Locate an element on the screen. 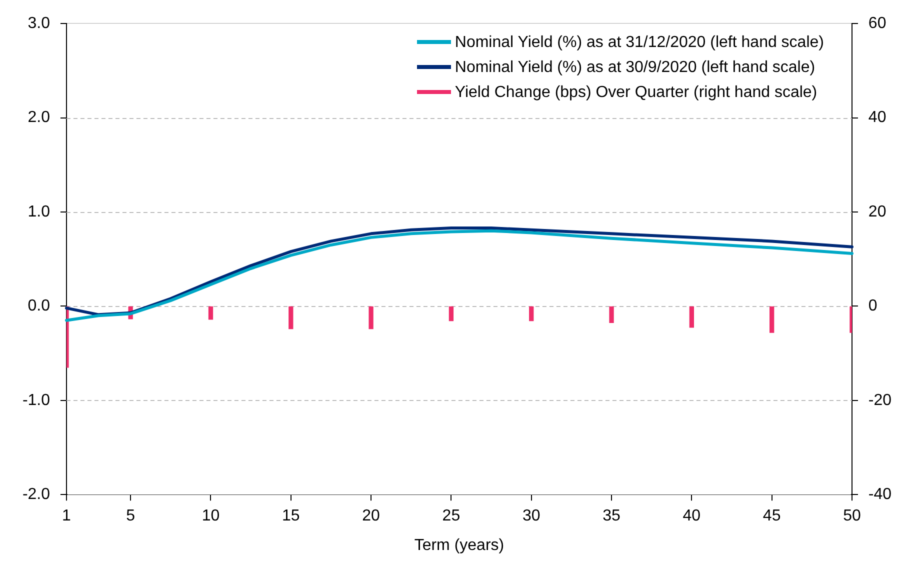 The width and height of the screenshot is (917, 577). y2-tick-label: -20 is located at coordinates (880, 400).